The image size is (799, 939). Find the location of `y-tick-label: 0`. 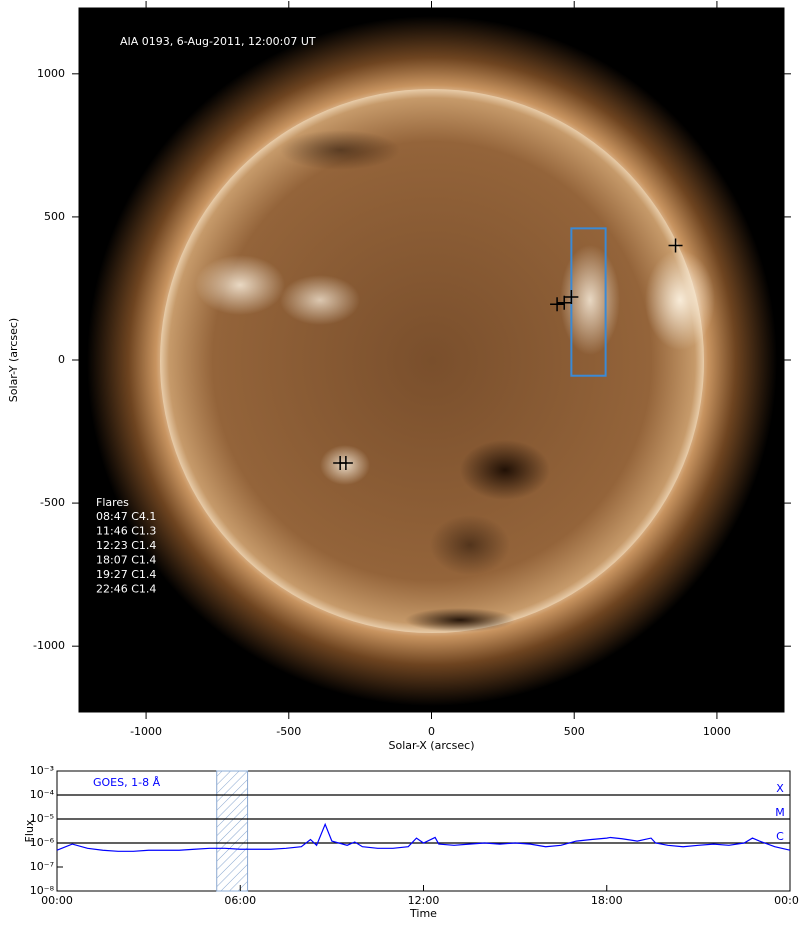

y-tick-label: 0 is located at coordinates (61, 359).